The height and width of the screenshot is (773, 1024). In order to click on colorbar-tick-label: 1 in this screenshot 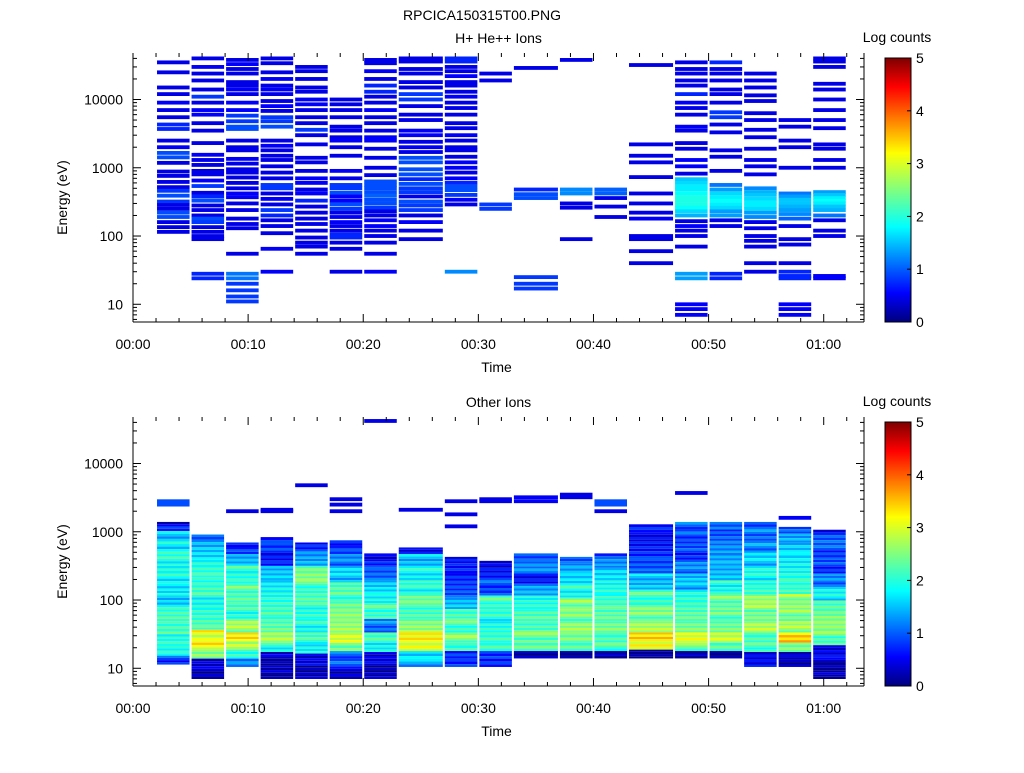, I will do `click(920, 633)`.